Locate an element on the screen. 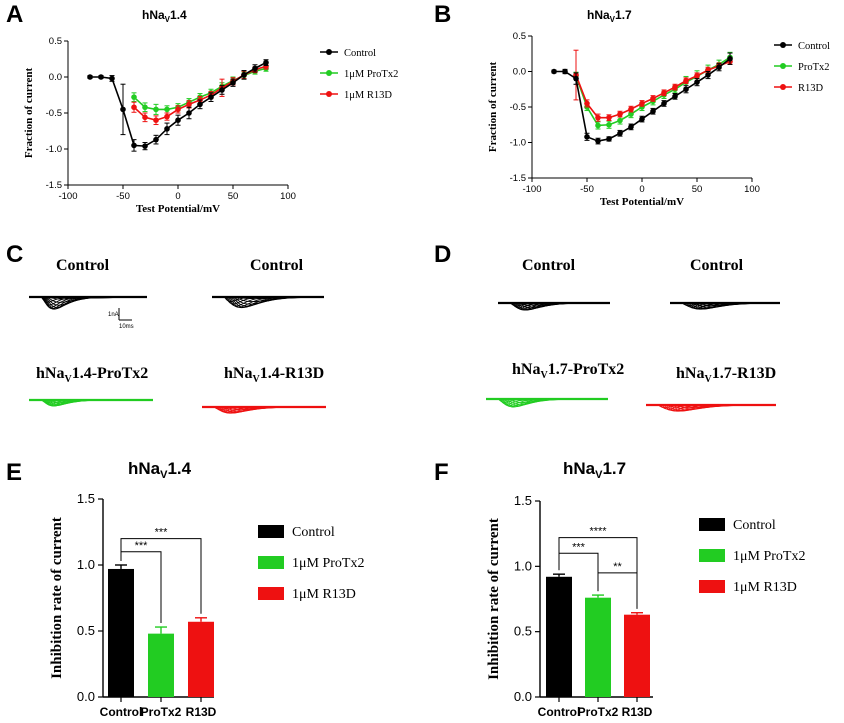 The width and height of the screenshot is (844, 723). panel-letter-c: C is located at coordinates (14, 254).